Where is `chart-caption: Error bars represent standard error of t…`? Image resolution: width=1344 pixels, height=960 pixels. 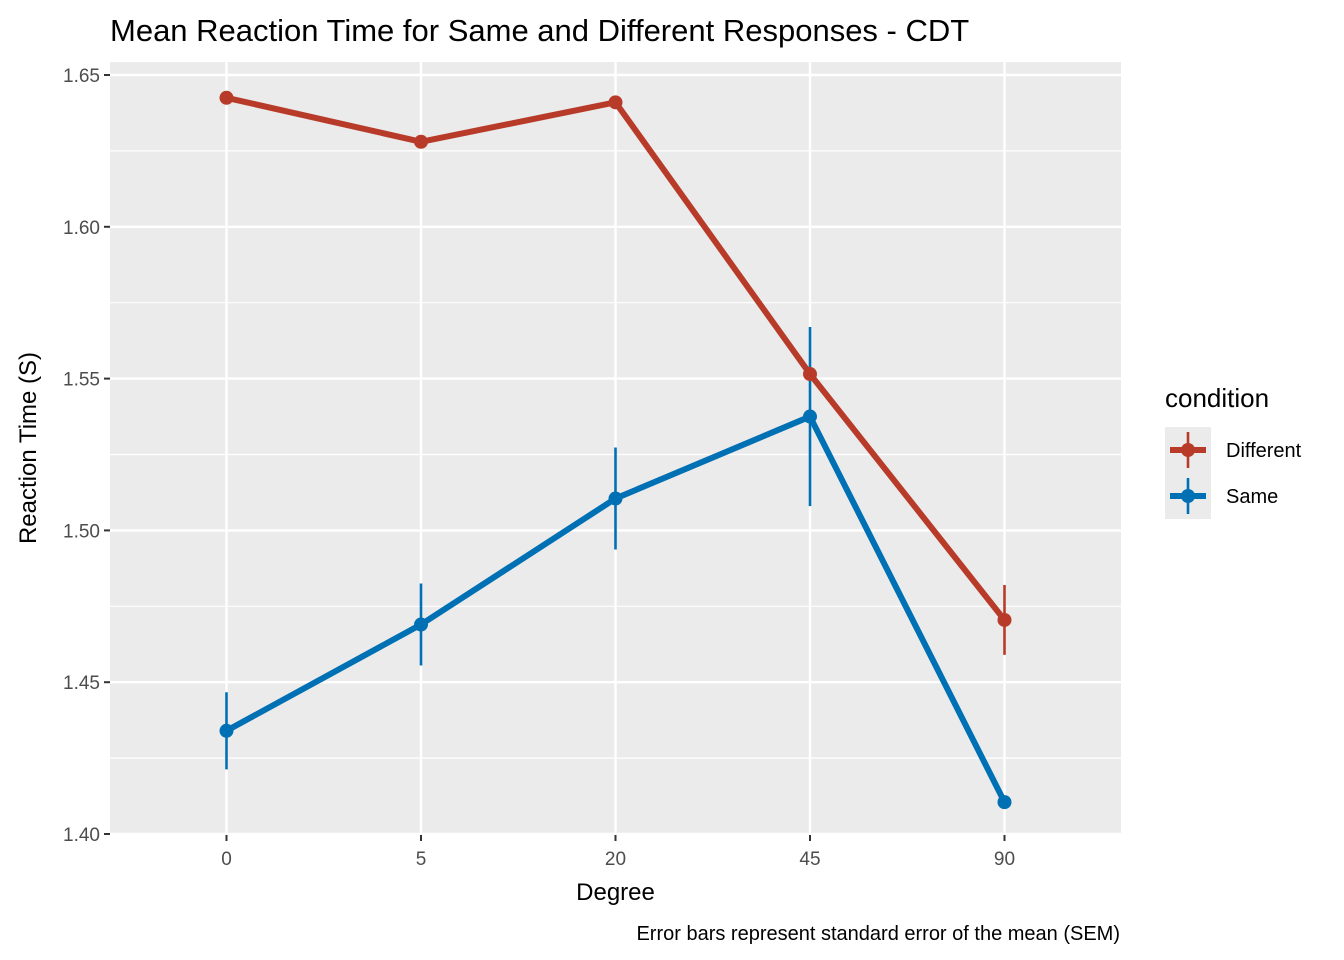 chart-caption: Error bars represent standard error of t… is located at coordinates (878, 934).